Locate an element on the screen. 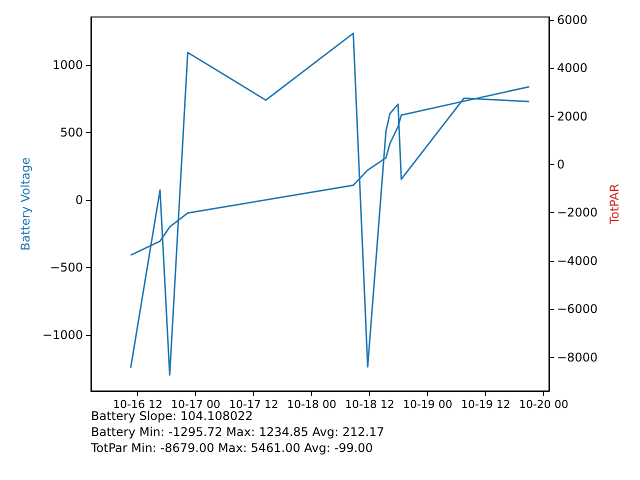 The image size is (640, 480). y-tick-label: −500 is located at coordinates (66, 267).